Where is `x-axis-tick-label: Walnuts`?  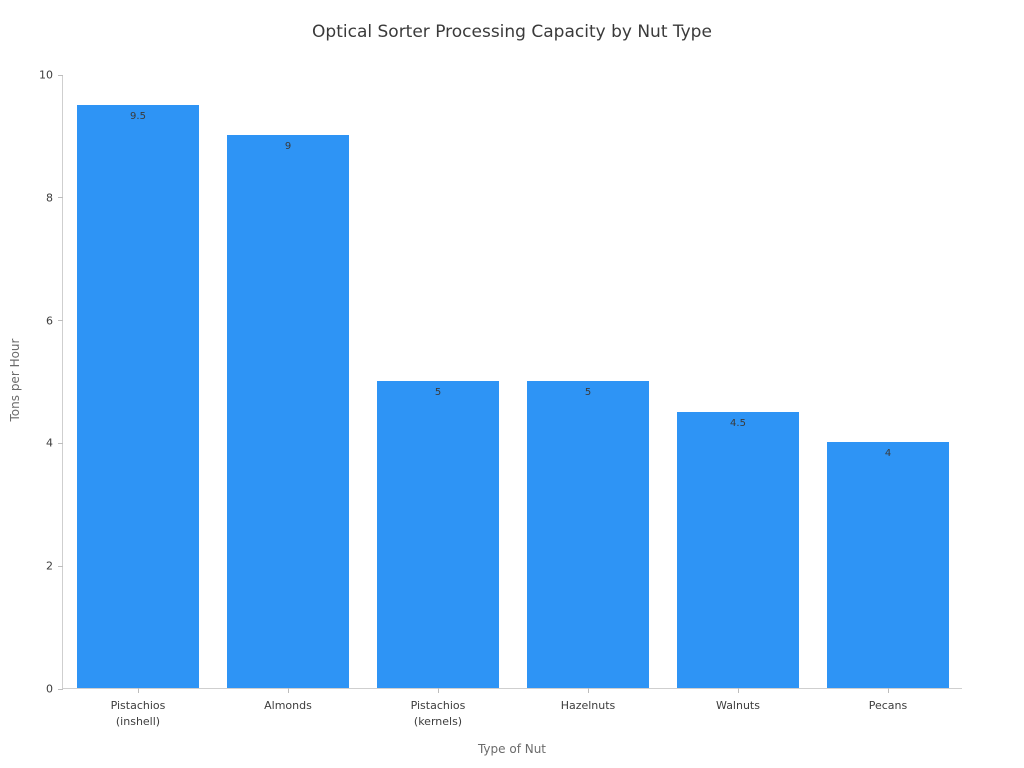 x-axis-tick-label: Walnuts is located at coordinates (738, 705).